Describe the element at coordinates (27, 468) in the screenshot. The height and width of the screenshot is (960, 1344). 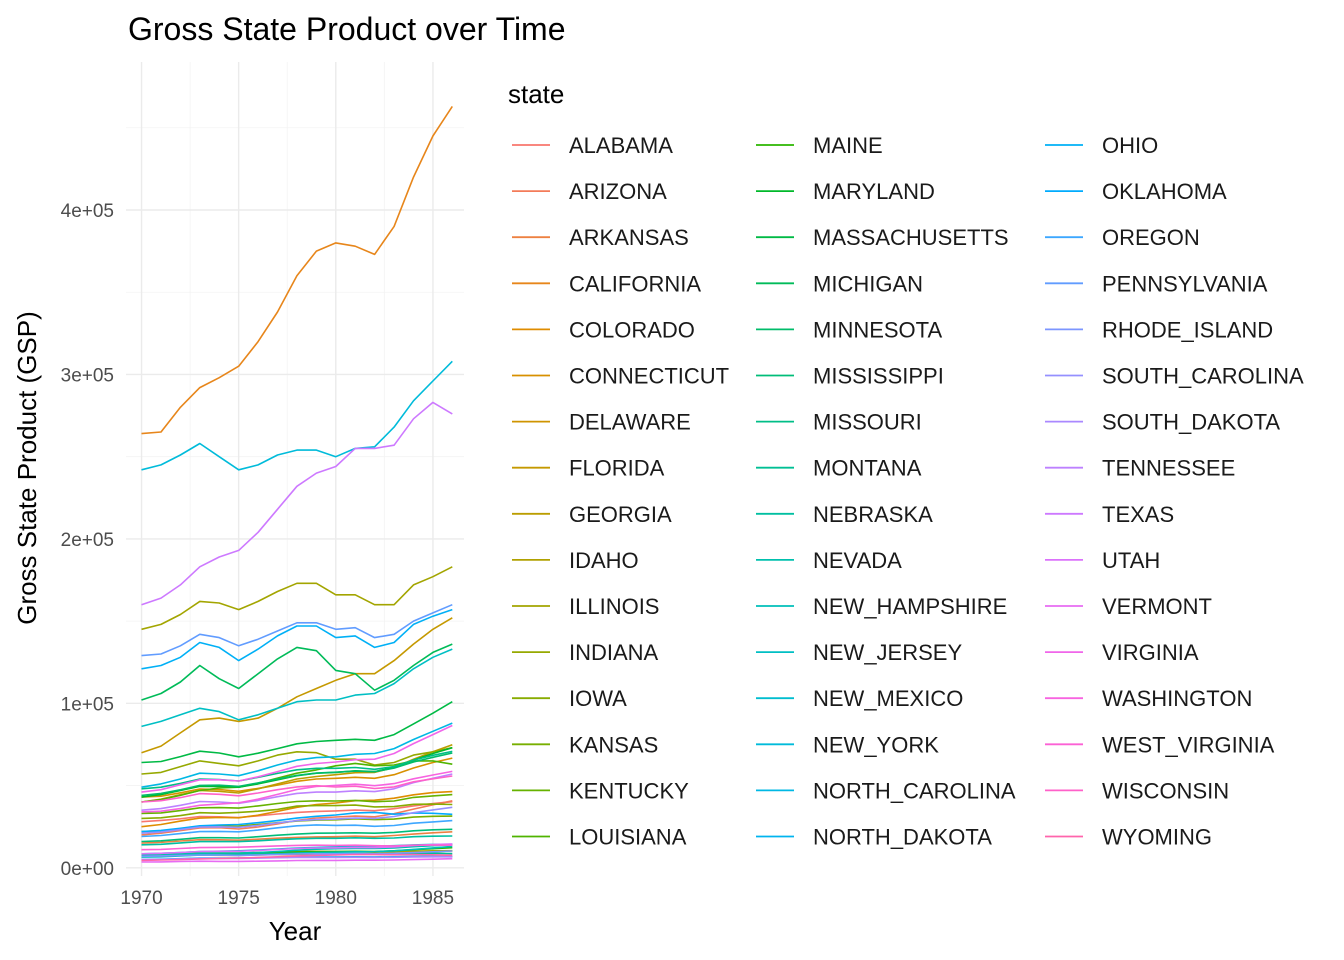
I see `y-axis-title: Gross State Product (GSP)` at that location.